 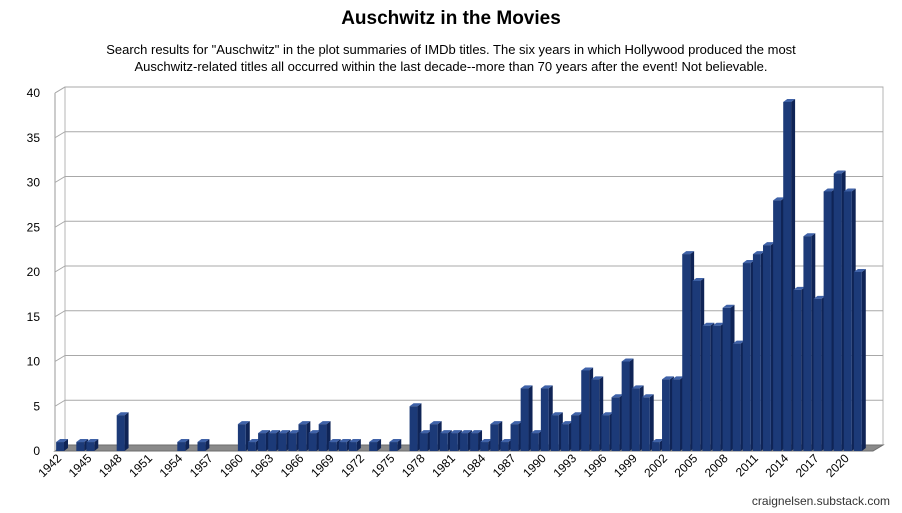 What do you see at coordinates (625, 465) in the screenshot?
I see `x-tick-label: 1999` at bounding box center [625, 465].